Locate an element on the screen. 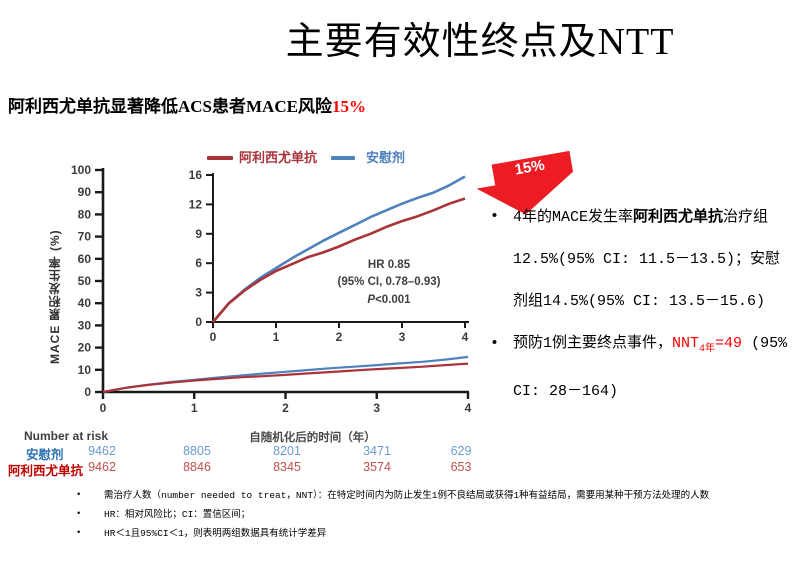  svg-text: 60 is located at coordinates (85, 259).